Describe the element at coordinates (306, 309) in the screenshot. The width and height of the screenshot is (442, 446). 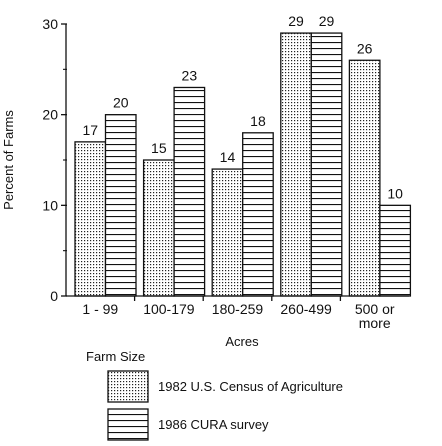
I see `x-category-label: 260-499` at that location.